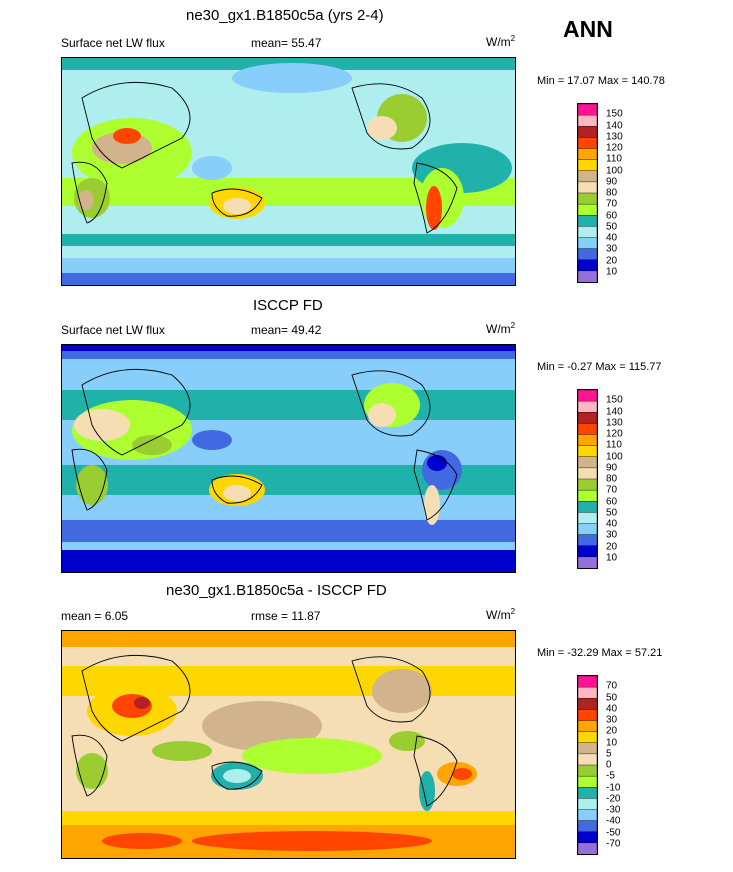 The image size is (733, 872). Describe the element at coordinates (613, 821) in the screenshot. I see `colorbar-label: -40` at that location.